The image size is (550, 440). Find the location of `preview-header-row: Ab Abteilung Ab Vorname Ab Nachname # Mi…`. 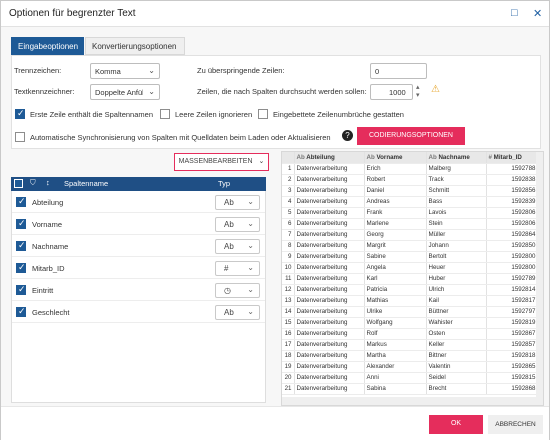

preview-header-row: Ab Abteilung Ab Vorname Ab Nachname # Mi… is located at coordinates (410, 158).